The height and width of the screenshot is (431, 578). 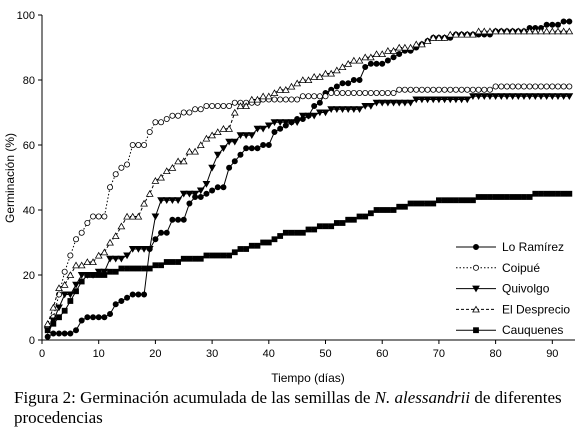 I want to click on y-tick-label: 0, so click(x=32, y=341).